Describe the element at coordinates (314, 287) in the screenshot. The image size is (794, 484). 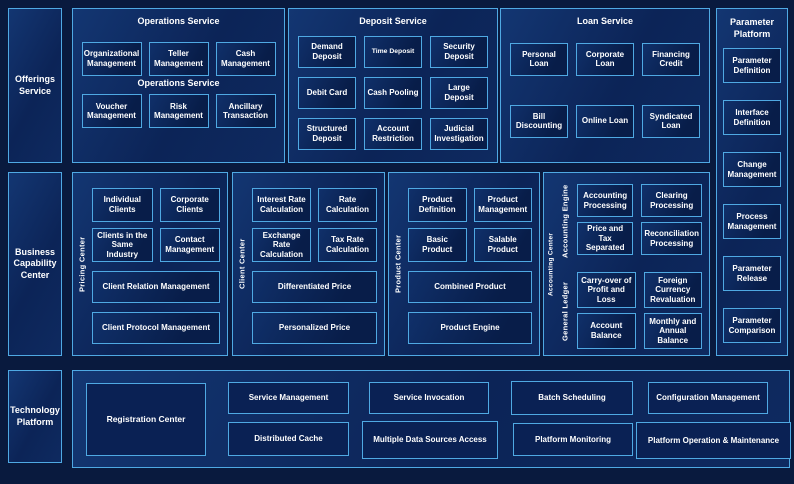
I see `service-box: Differentiated Price` at that location.